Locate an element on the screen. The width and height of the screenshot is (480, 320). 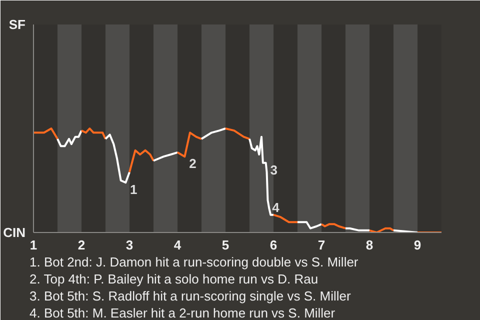
x-tick-label: 8 is located at coordinates (370, 245).